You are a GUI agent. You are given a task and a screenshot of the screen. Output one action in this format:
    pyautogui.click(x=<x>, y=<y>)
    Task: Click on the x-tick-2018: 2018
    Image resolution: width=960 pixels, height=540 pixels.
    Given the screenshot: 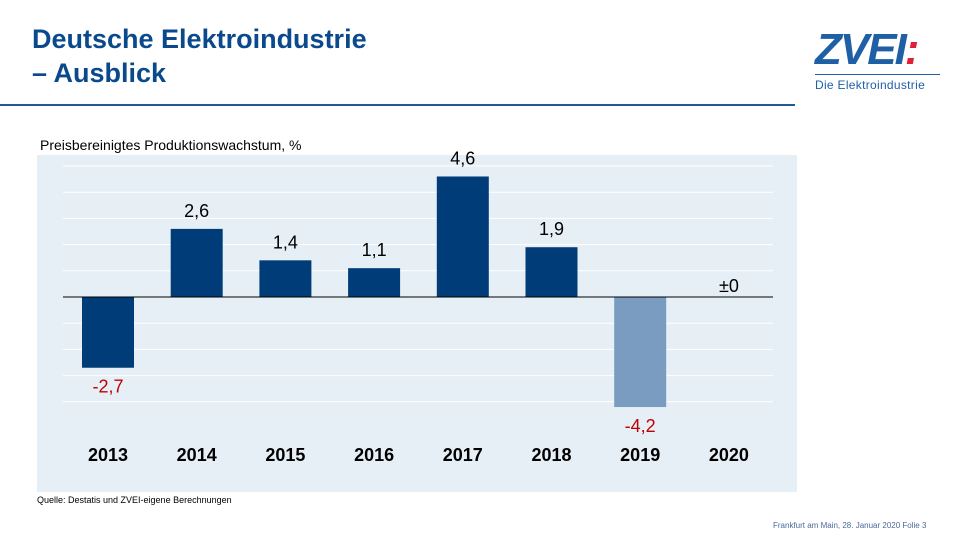 What is the action you would take?
    pyautogui.click(x=551, y=455)
    